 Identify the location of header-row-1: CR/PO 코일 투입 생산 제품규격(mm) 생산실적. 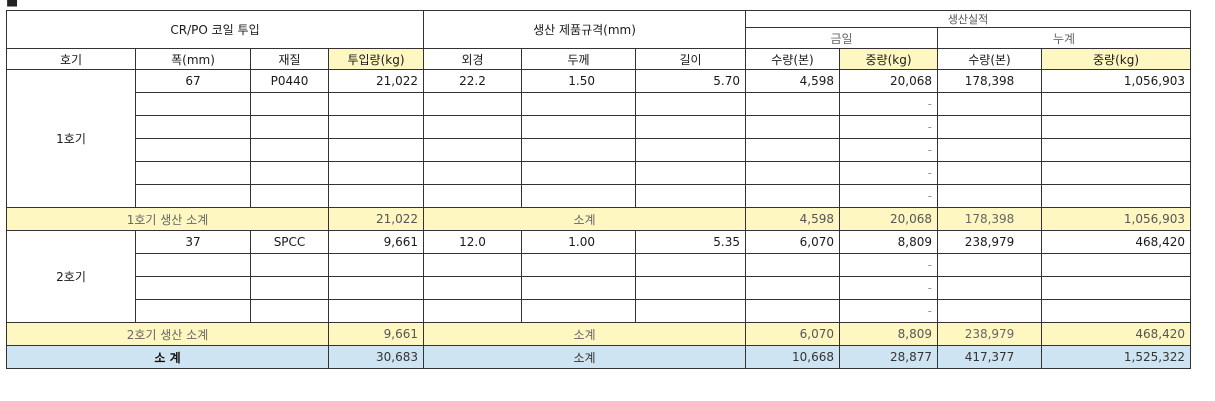
(598, 29).